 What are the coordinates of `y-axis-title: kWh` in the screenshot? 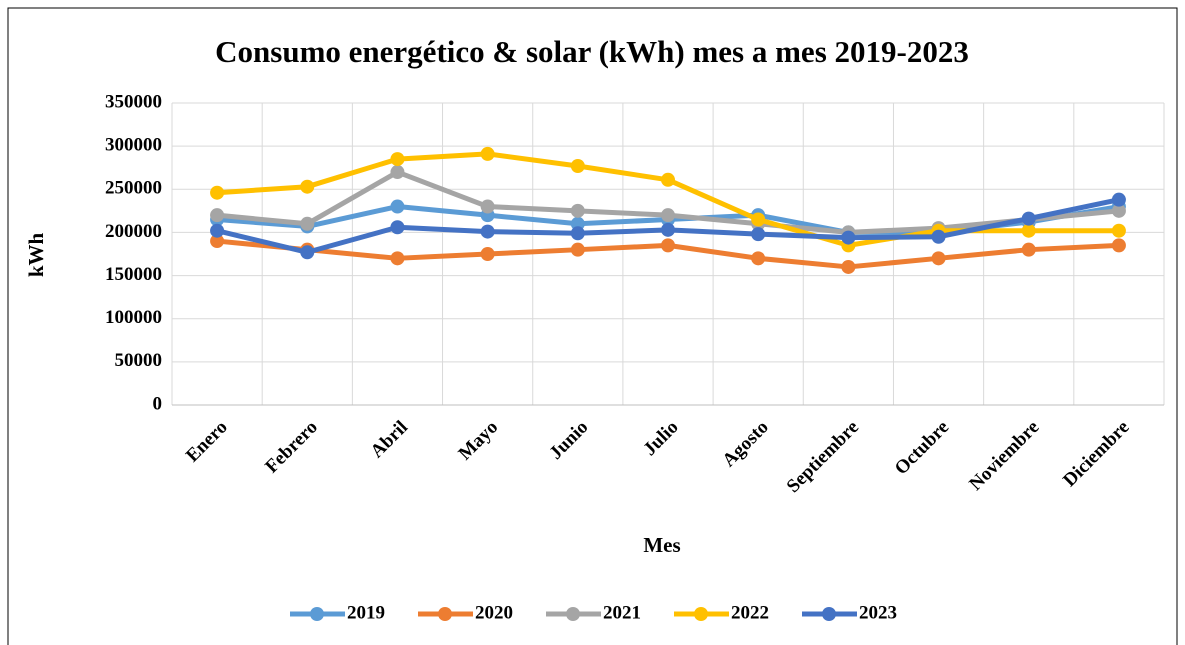 It's located at (36, 255).